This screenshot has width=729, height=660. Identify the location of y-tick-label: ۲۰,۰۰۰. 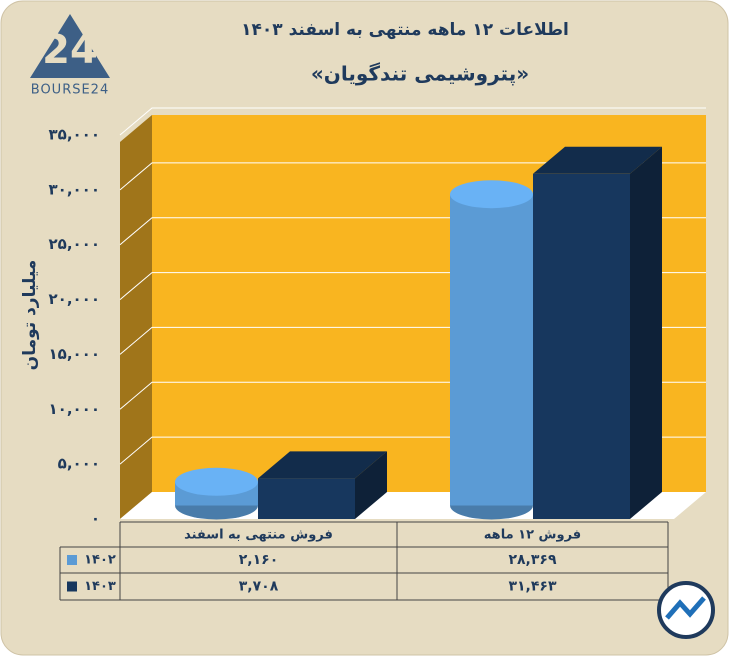
(74, 299).